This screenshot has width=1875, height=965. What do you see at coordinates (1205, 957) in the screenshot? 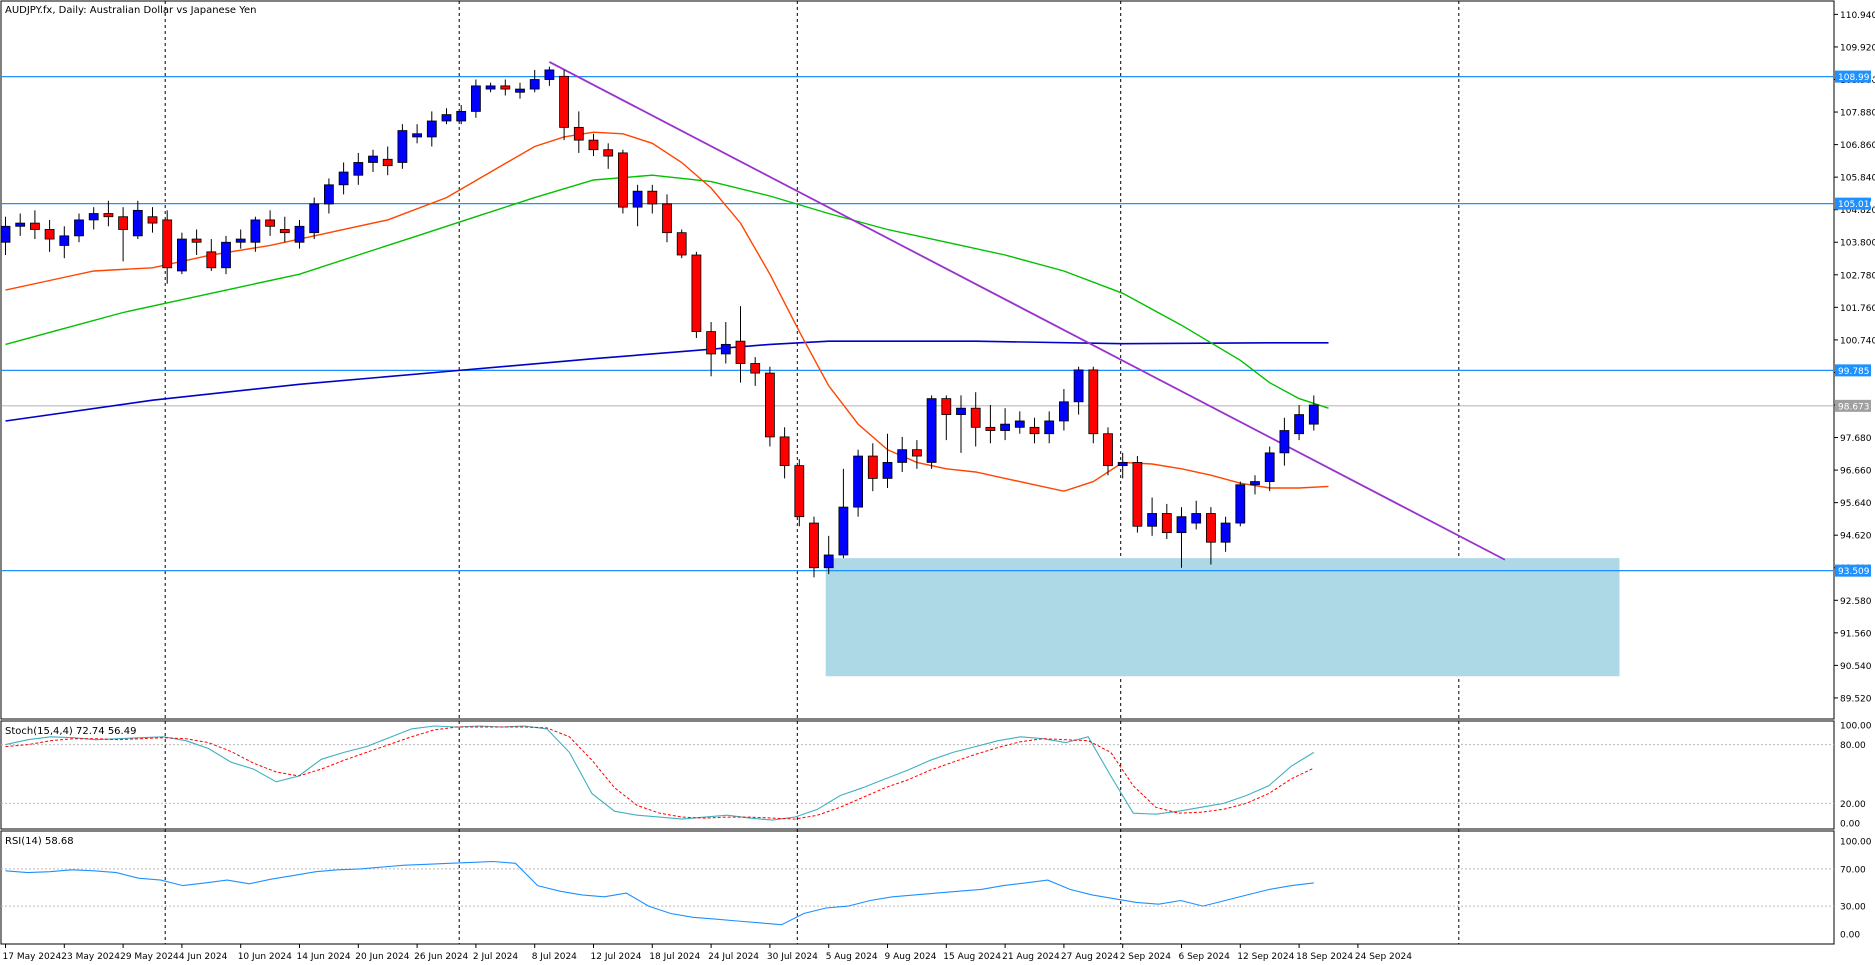
I see `time-tick-label: 6 Sep 2024` at bounding box center [1205, 957].